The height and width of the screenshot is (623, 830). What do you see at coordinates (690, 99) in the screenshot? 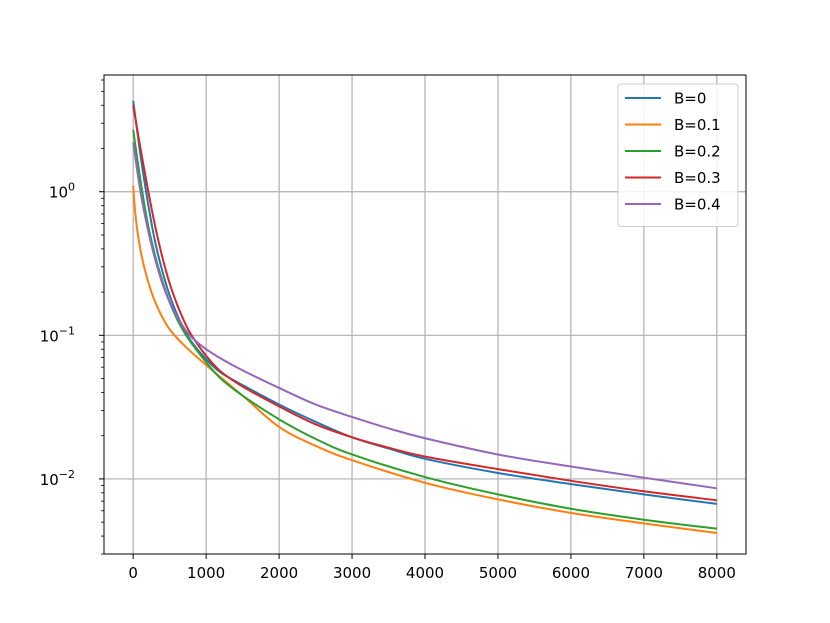
I see `legend-label-b-0: B=0` at bounding box center [690, 99].